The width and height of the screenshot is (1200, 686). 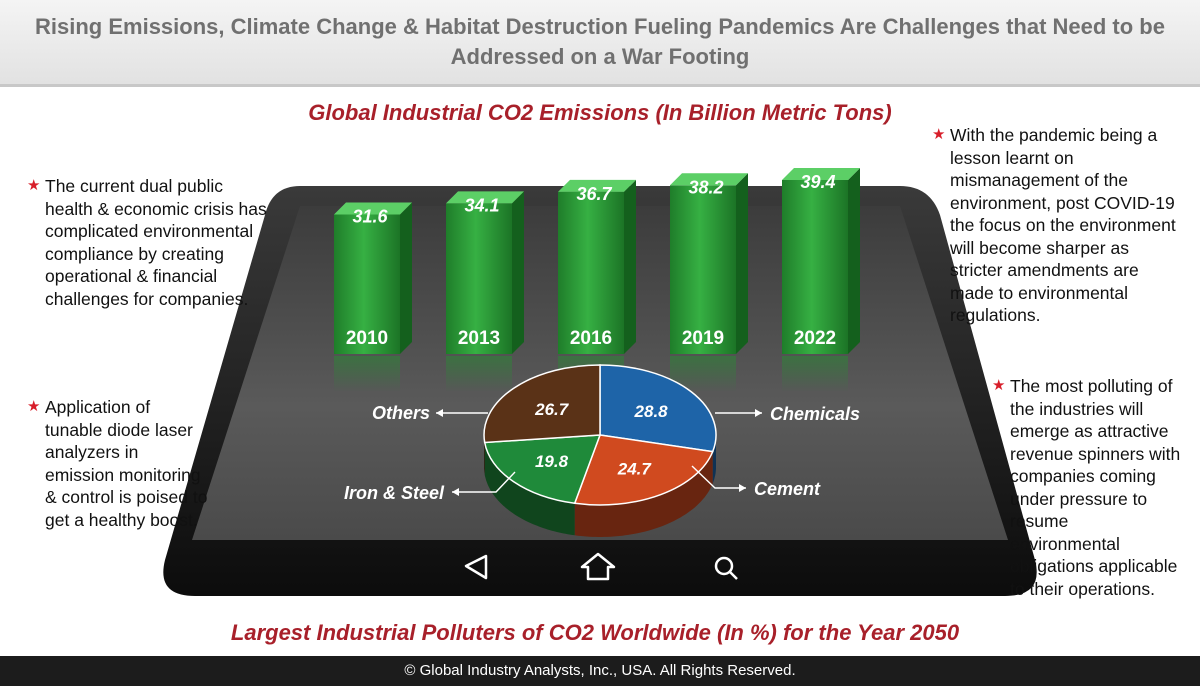 I want to click on pie-slice-cement, so click(x=643, y=470).